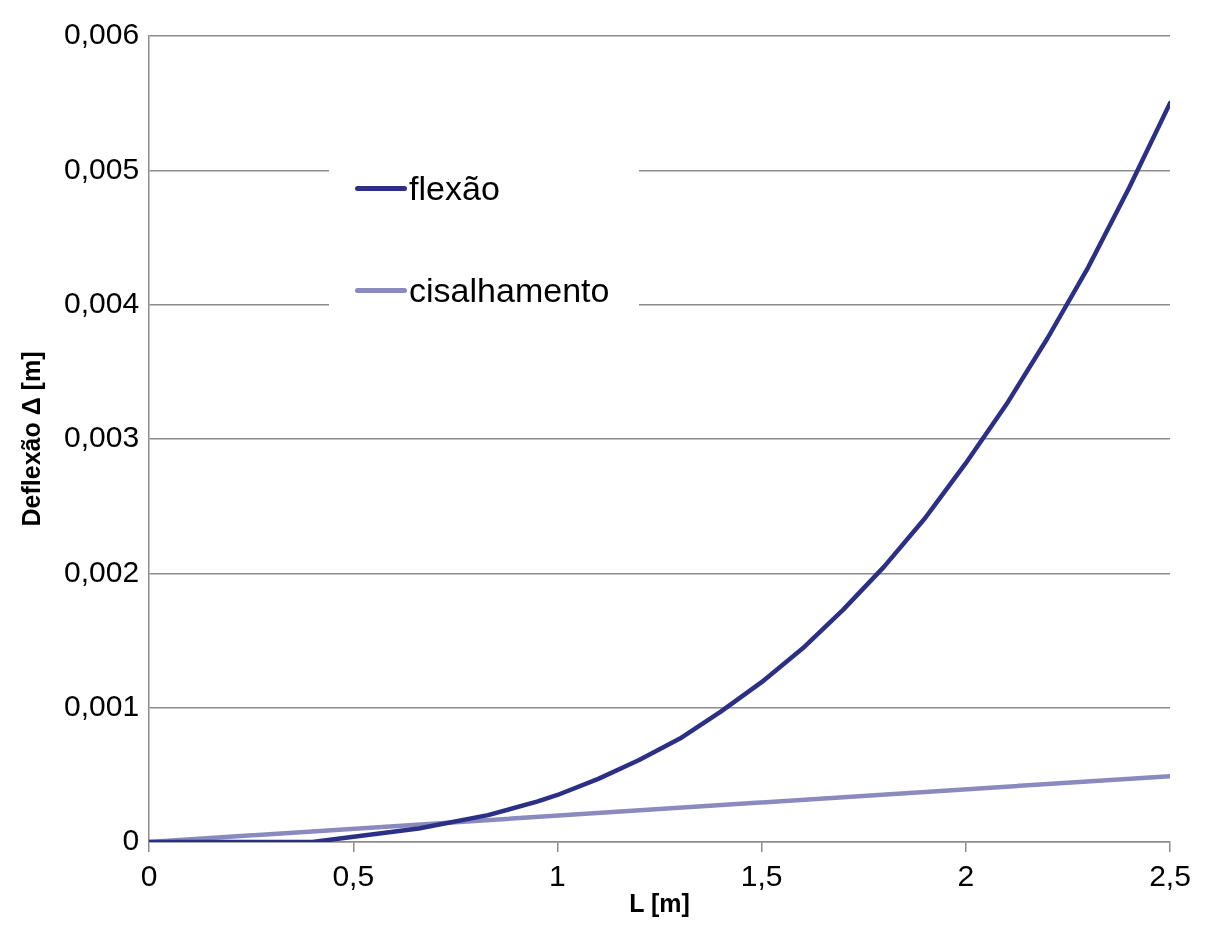  What do you see at coordinates (102, 34) in the screenshot?
I see `y-tick-label: 0,006` at bounding box center [102, 34].